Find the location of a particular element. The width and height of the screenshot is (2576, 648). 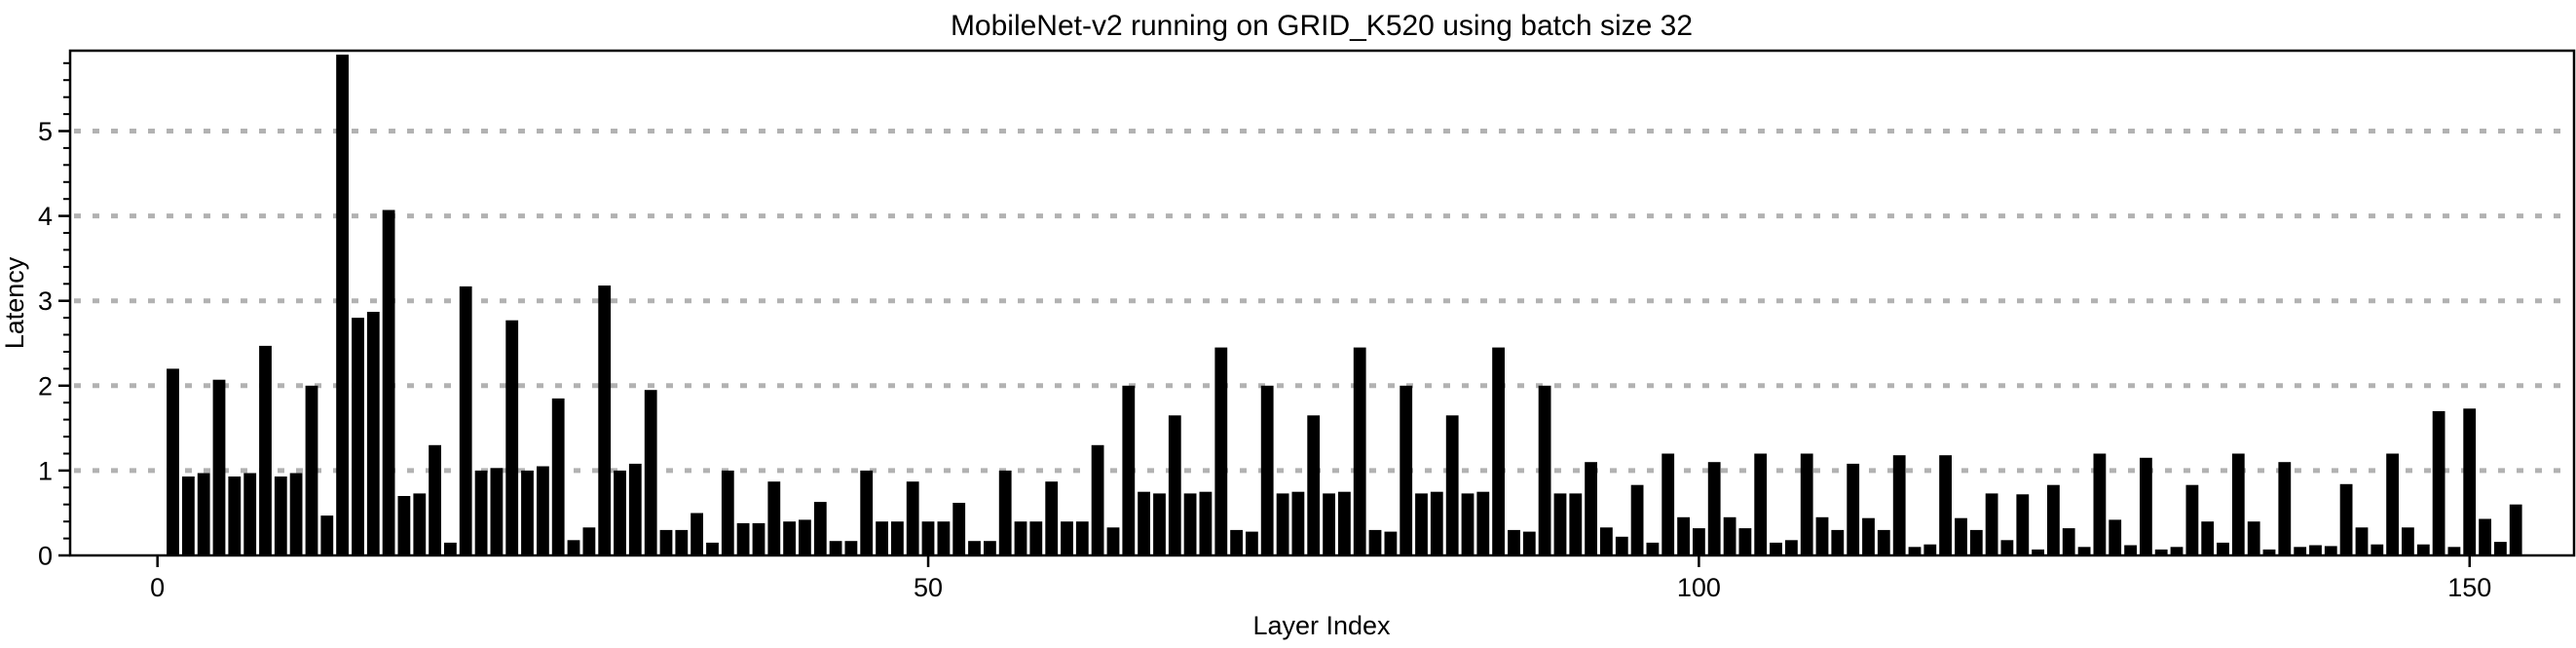

x-tick-label: 150 is located at coordinates (2469, 587).